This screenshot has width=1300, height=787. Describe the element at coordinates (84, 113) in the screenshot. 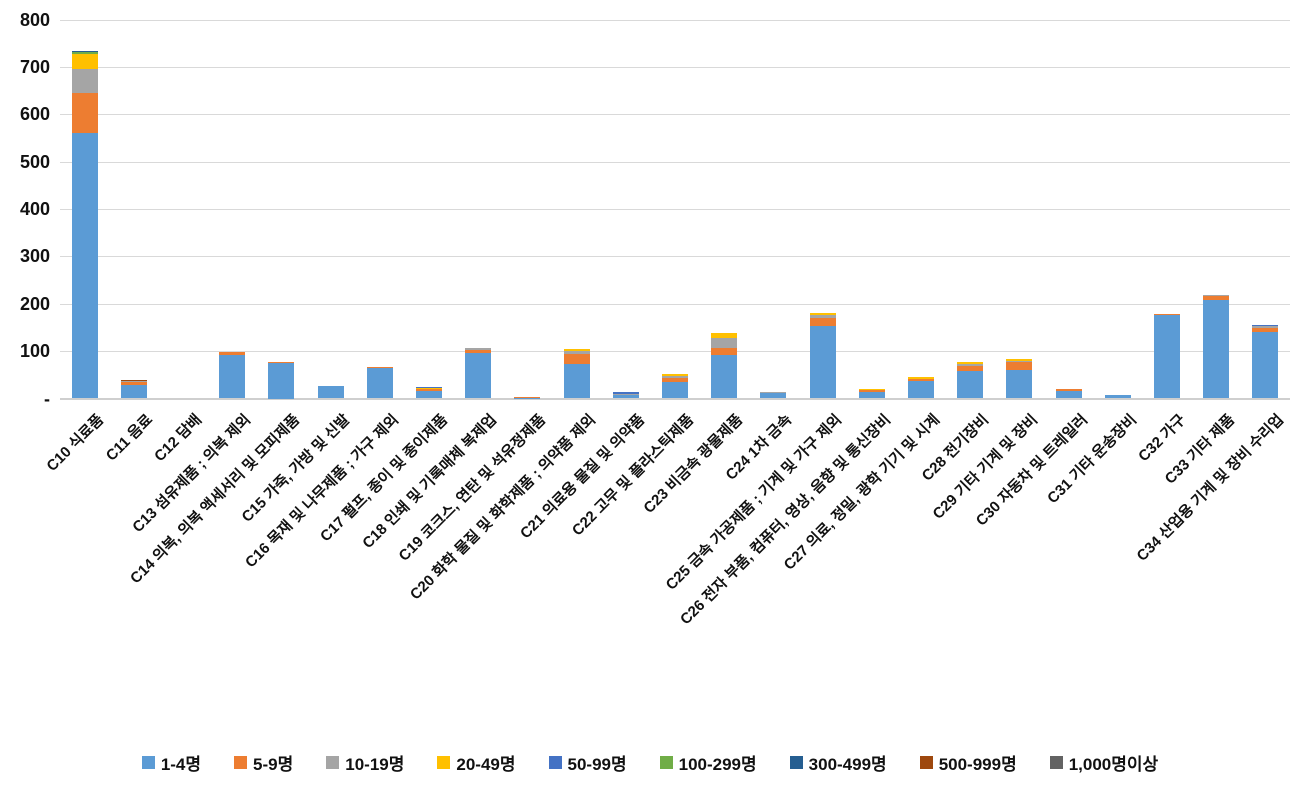

I see `bar-segment-c10-5-9명` at that location.